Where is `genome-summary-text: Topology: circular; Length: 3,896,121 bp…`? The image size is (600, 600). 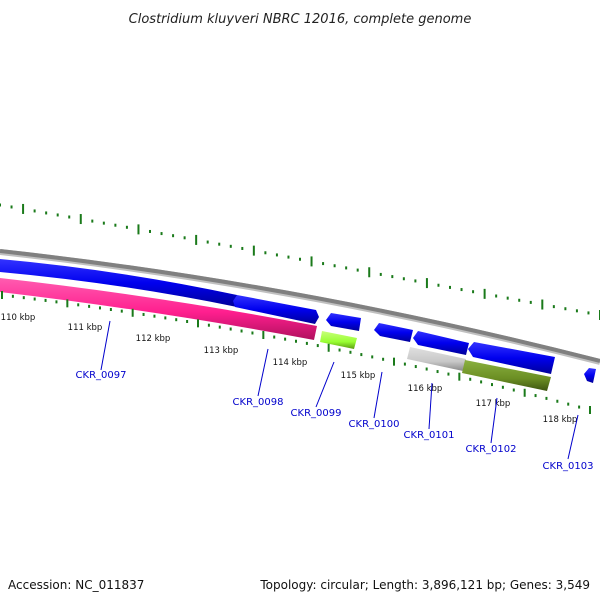
genome-summary-text: Topology: circular; Length: 3,896,121 bp… is located at coordinates (425, 585).